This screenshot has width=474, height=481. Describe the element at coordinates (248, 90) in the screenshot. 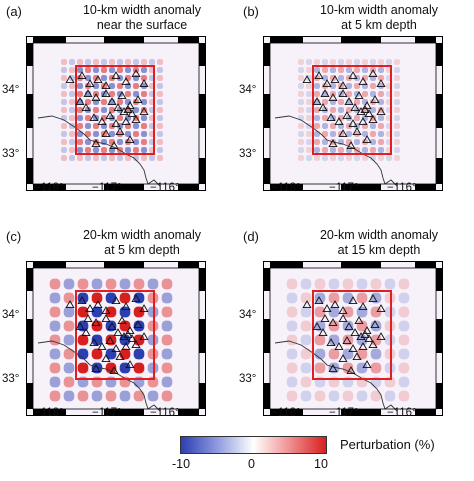

I see `y-tick: 34°` at that location.